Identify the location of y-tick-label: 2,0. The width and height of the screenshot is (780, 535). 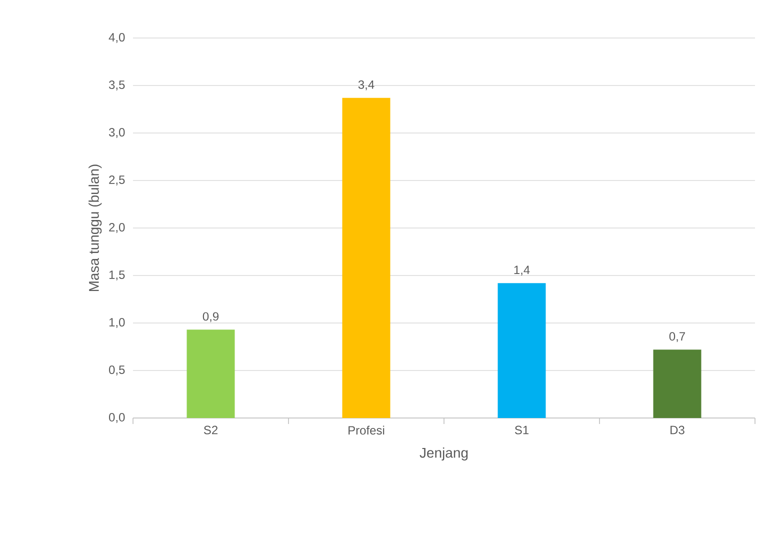
(117, 228).